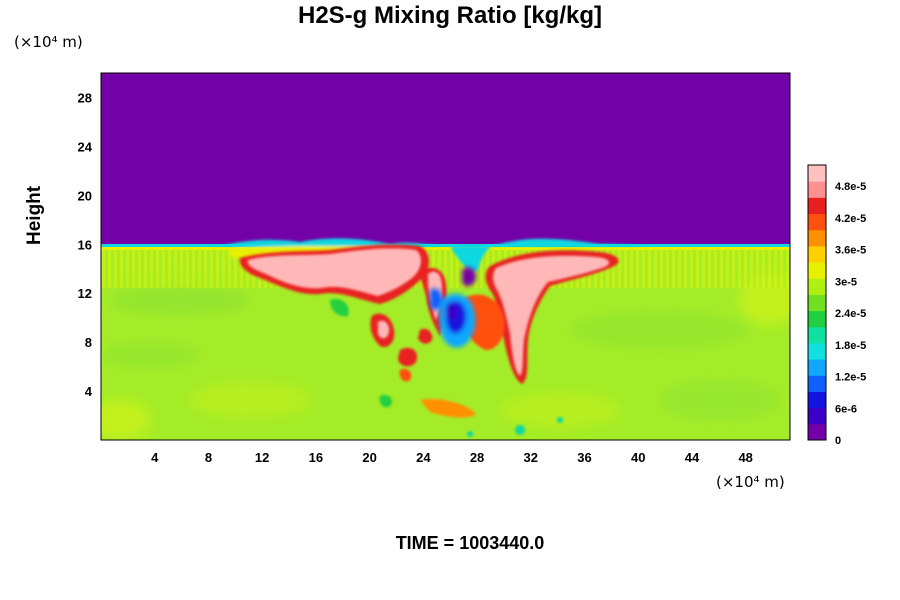  What do you see at coordinates (470, 543) in the screenshot?
I see `time-label: TIME = 1003440.0` at bounding box center [470, 543].